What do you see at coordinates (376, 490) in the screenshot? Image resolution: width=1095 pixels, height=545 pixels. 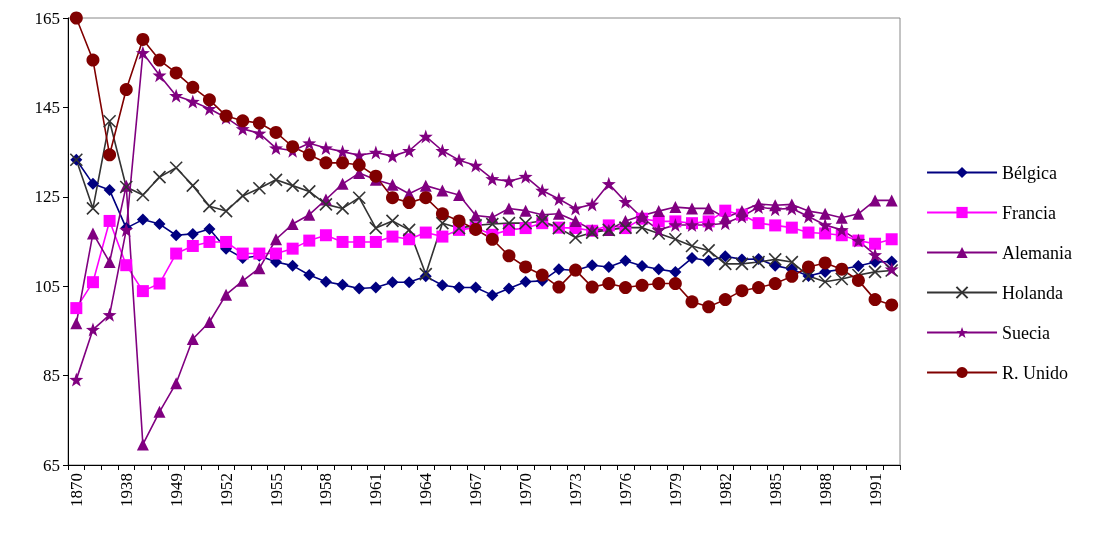 I see `x-tick-label: 1961` at bounding box center [376, 490].